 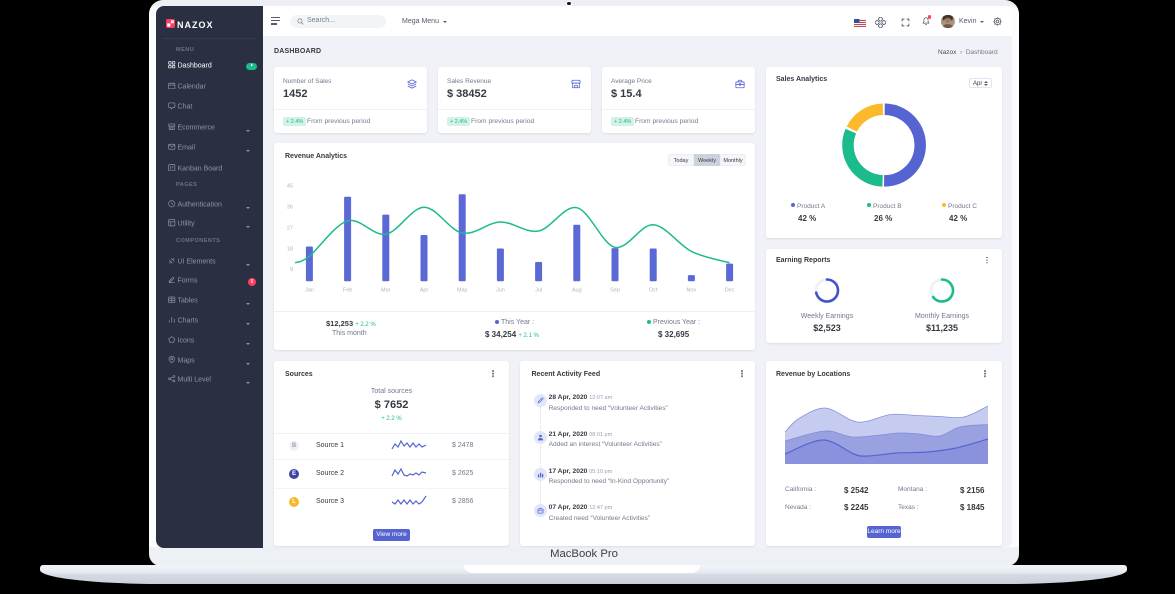 What do you see at coordinates (462, 291) in the screenshot?
I see `svg-text: May` at bounding box center [462, 291].